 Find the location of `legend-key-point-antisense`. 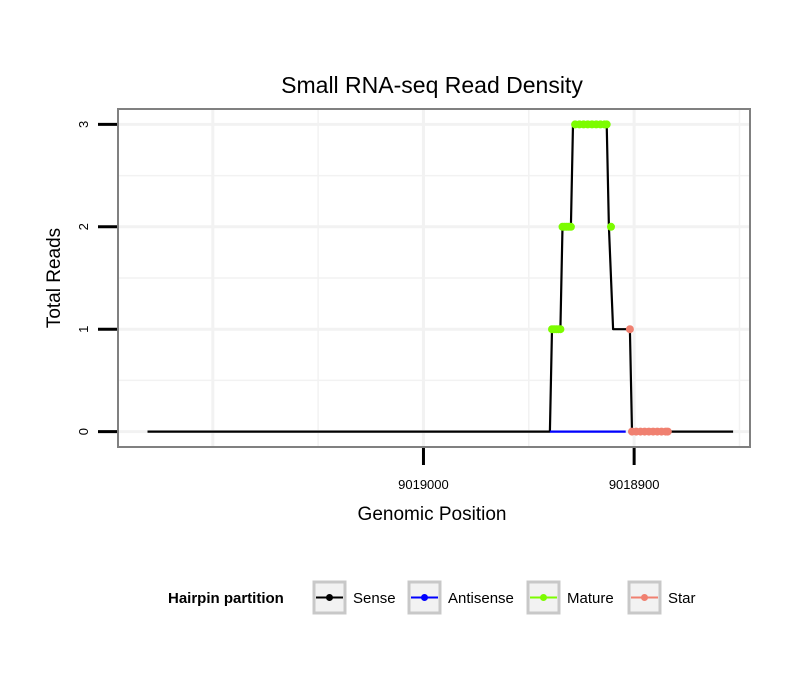

legend-key-point-antisense is located at coordinates (424, 597).